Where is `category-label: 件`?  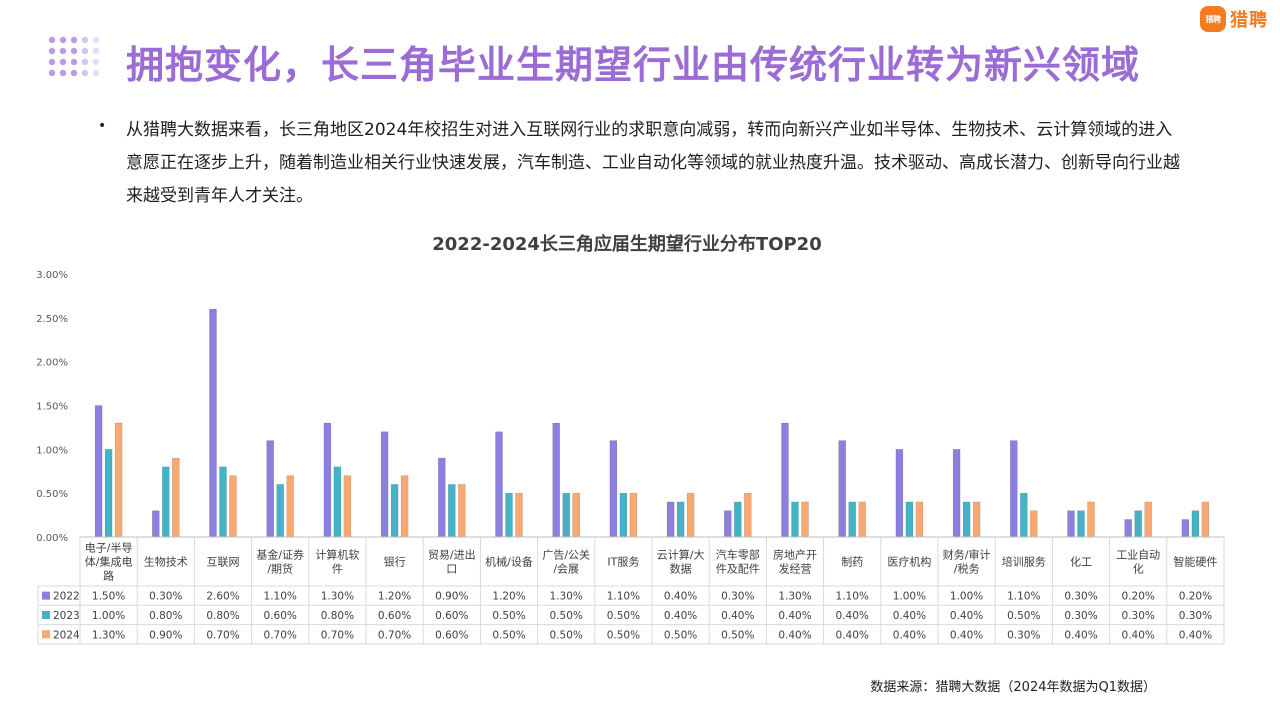
category-label: 件 is located at coordinates (337, 569).